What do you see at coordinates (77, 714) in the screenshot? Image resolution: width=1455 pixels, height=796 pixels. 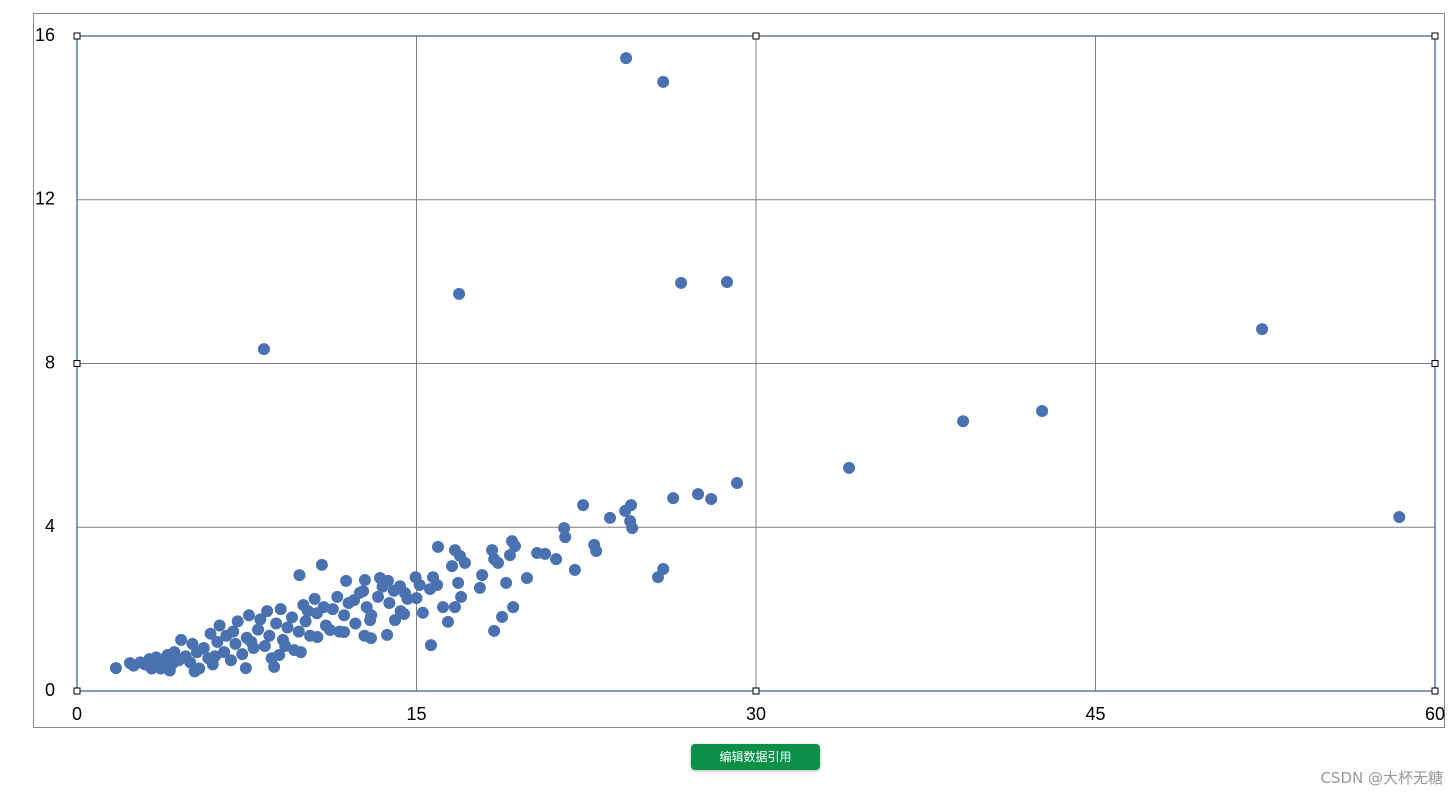 I see `x-tick-label: 0` at bounding box center [77, 714].